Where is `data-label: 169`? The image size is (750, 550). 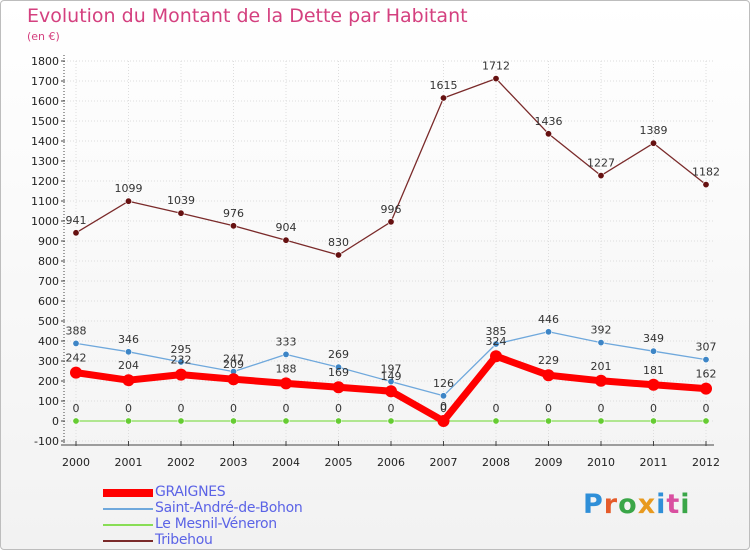 data-label: 169 is located at coordinates (338, 372).